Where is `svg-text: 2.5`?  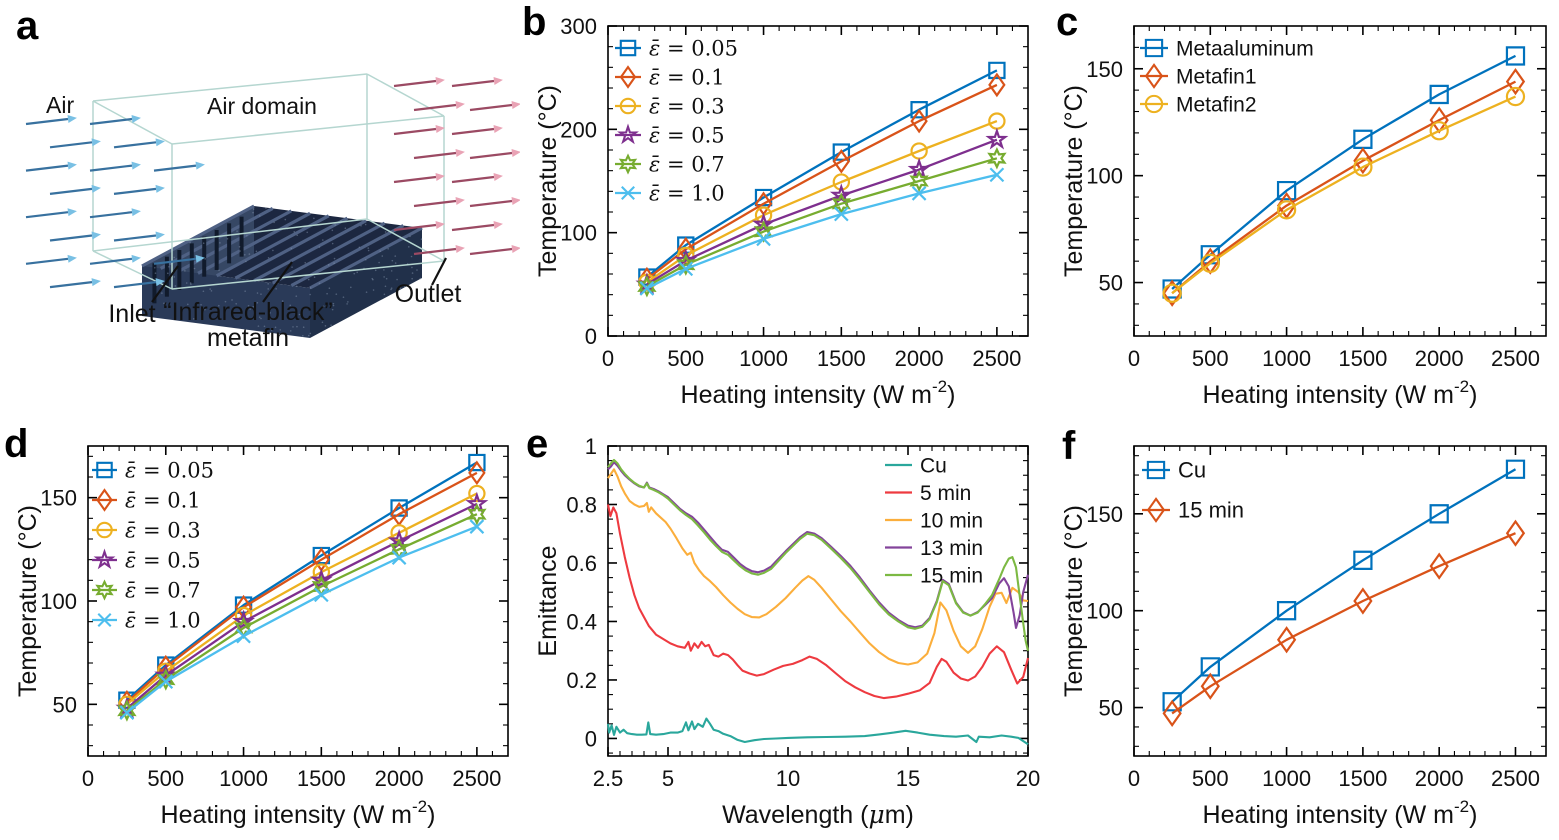
svg-text: 2.5 is located at coordinates (608, 778).